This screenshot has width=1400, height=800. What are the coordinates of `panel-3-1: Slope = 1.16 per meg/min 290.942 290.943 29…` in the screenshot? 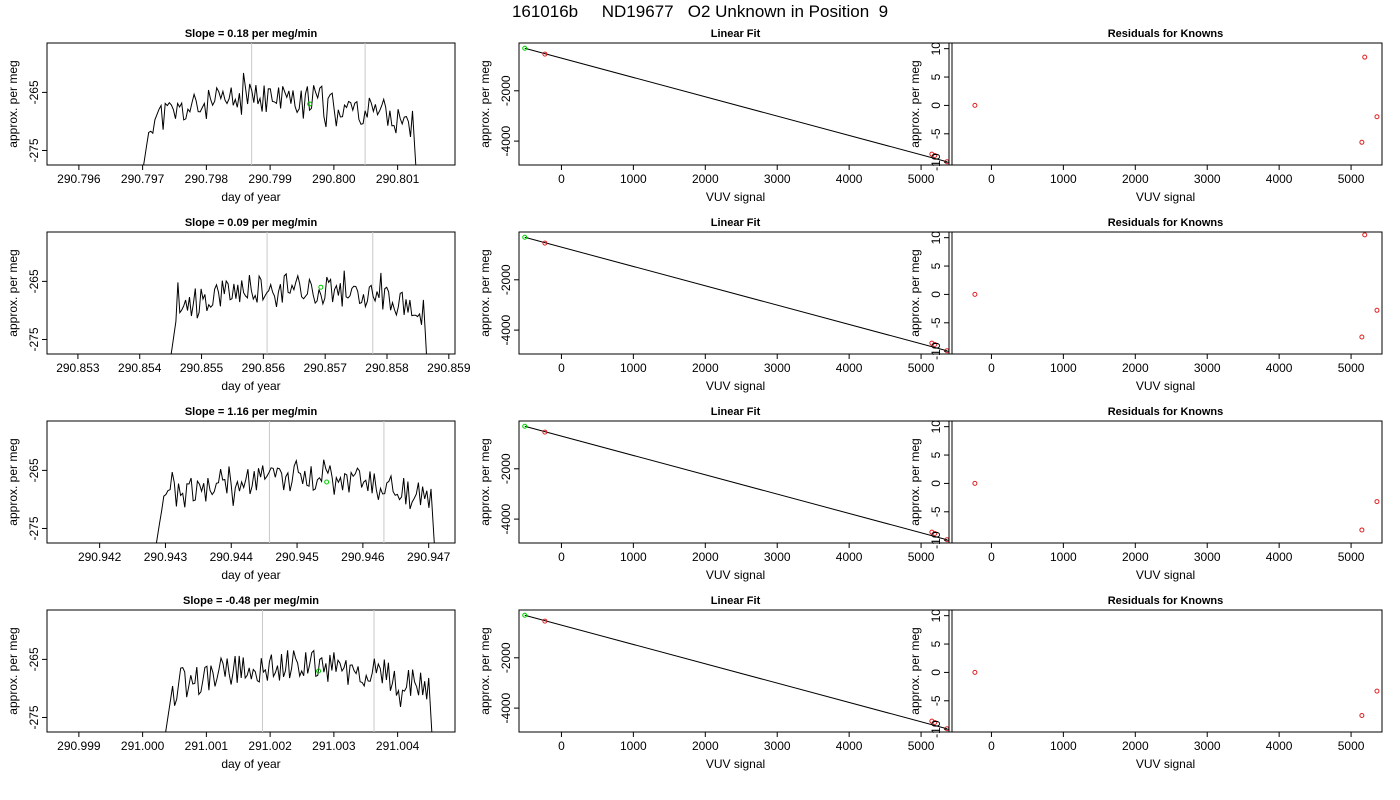 It's located at (231, 494).